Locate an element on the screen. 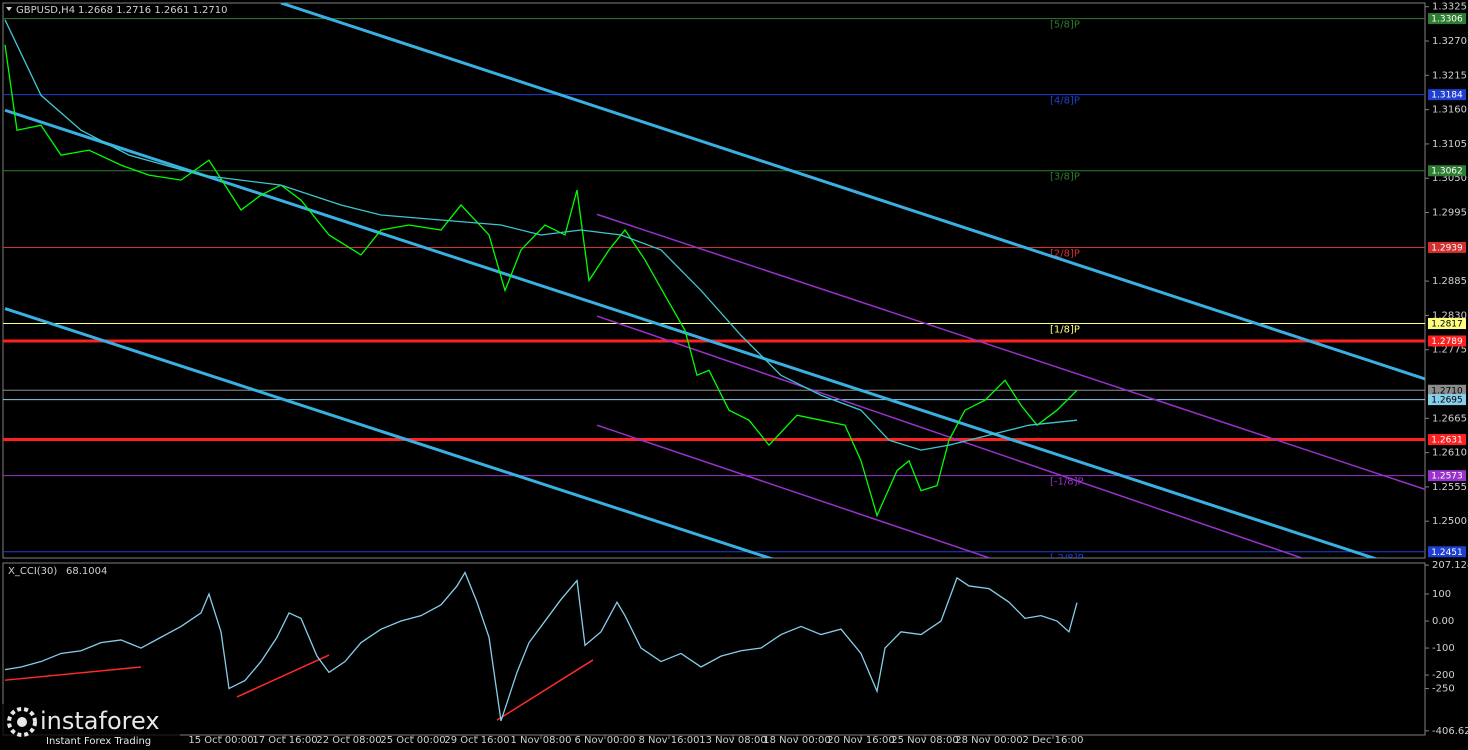 The height and width of the screenshot is (750, 1468). price-label: 1.3306 is located at coordinates (1447, 20).